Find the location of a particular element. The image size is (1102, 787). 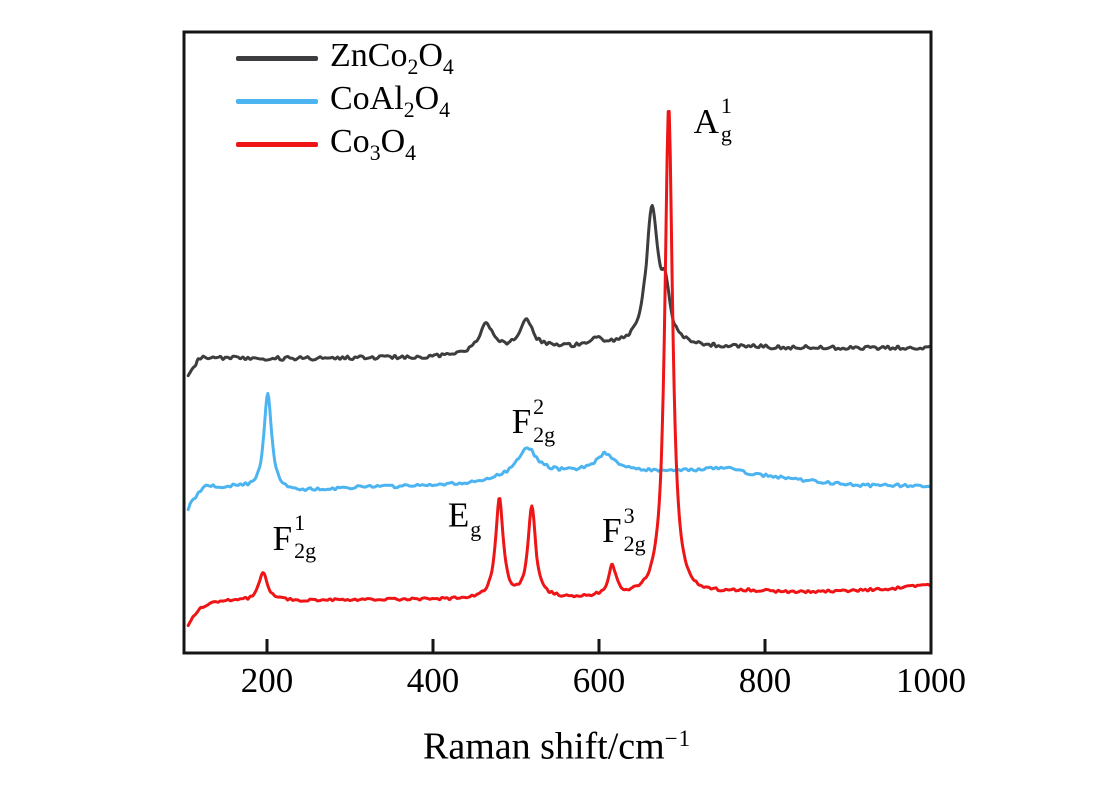

x-tick-label-1000: 1000 is located at coordinates (931, 680).